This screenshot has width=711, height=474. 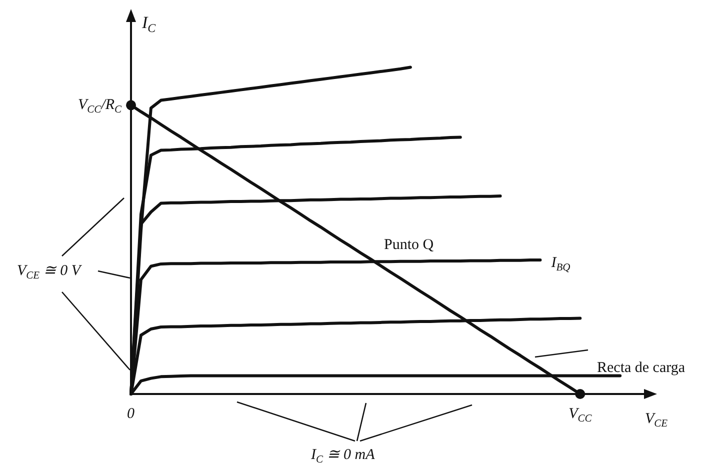 I want to click on annotation: Recta de carga, so click(x=641, y=368).